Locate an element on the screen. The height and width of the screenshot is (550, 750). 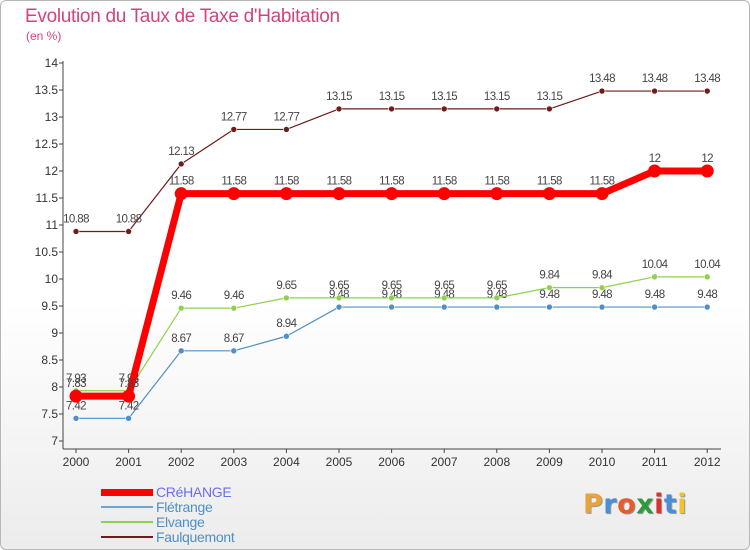
x-tick-label: 2007 is located at coordinates (444, 462).